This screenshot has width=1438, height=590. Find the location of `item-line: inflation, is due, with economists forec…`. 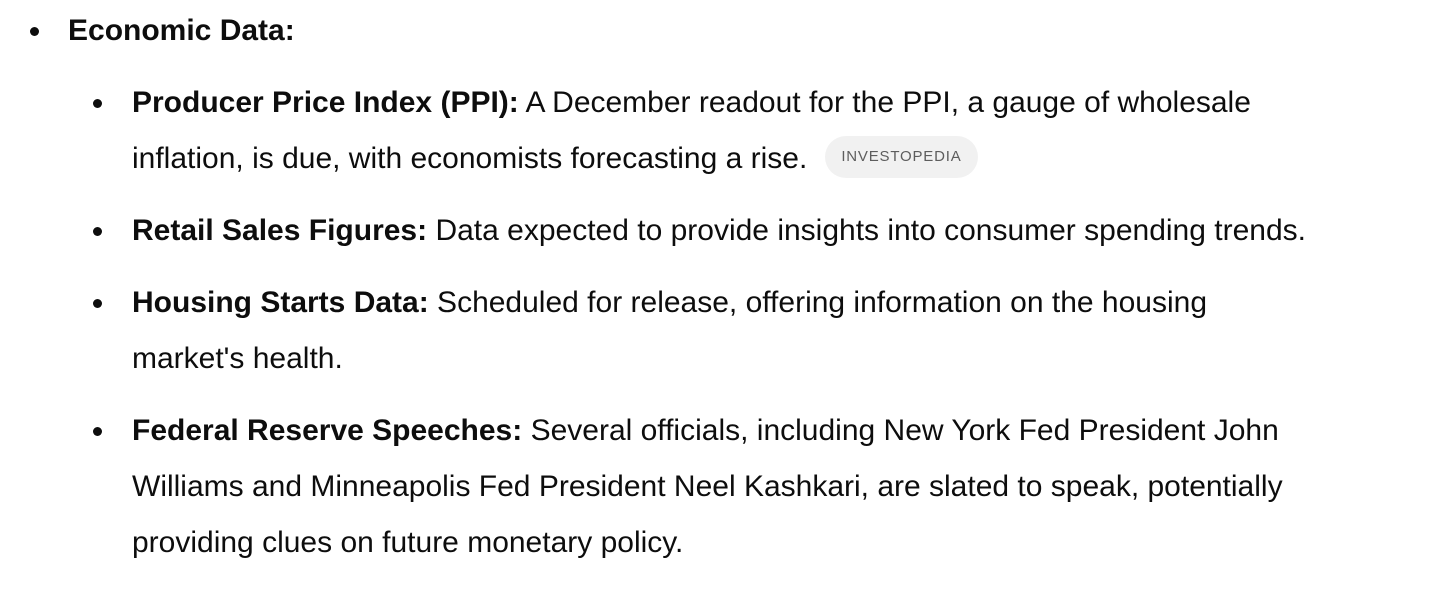

item-line: inflation, is due, with economists forec… is located at coordinates (555, 157).